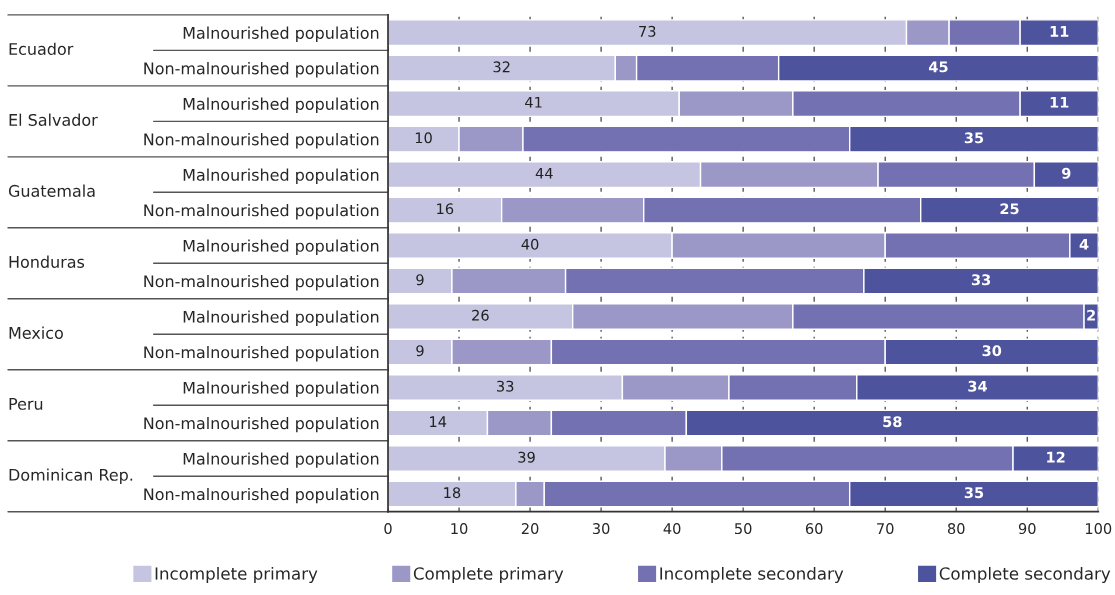  What do you see at coordinates (530, 244) in the screenshot?
I see `data-label: 40` at bounding box center [530, 244].